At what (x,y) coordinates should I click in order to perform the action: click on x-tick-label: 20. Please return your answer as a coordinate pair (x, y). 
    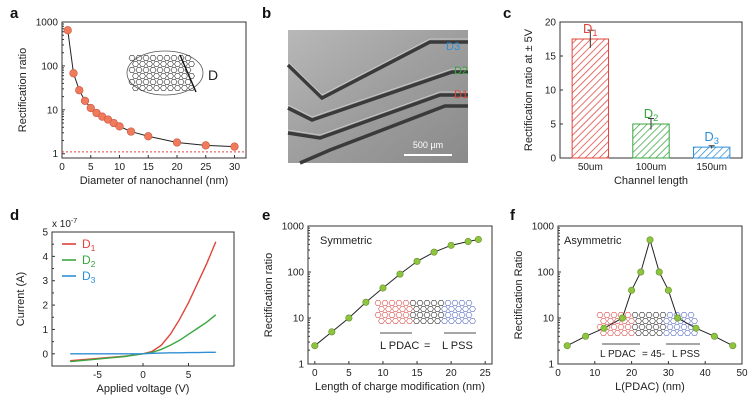
    Looking at the image, I should click on (632, 373).